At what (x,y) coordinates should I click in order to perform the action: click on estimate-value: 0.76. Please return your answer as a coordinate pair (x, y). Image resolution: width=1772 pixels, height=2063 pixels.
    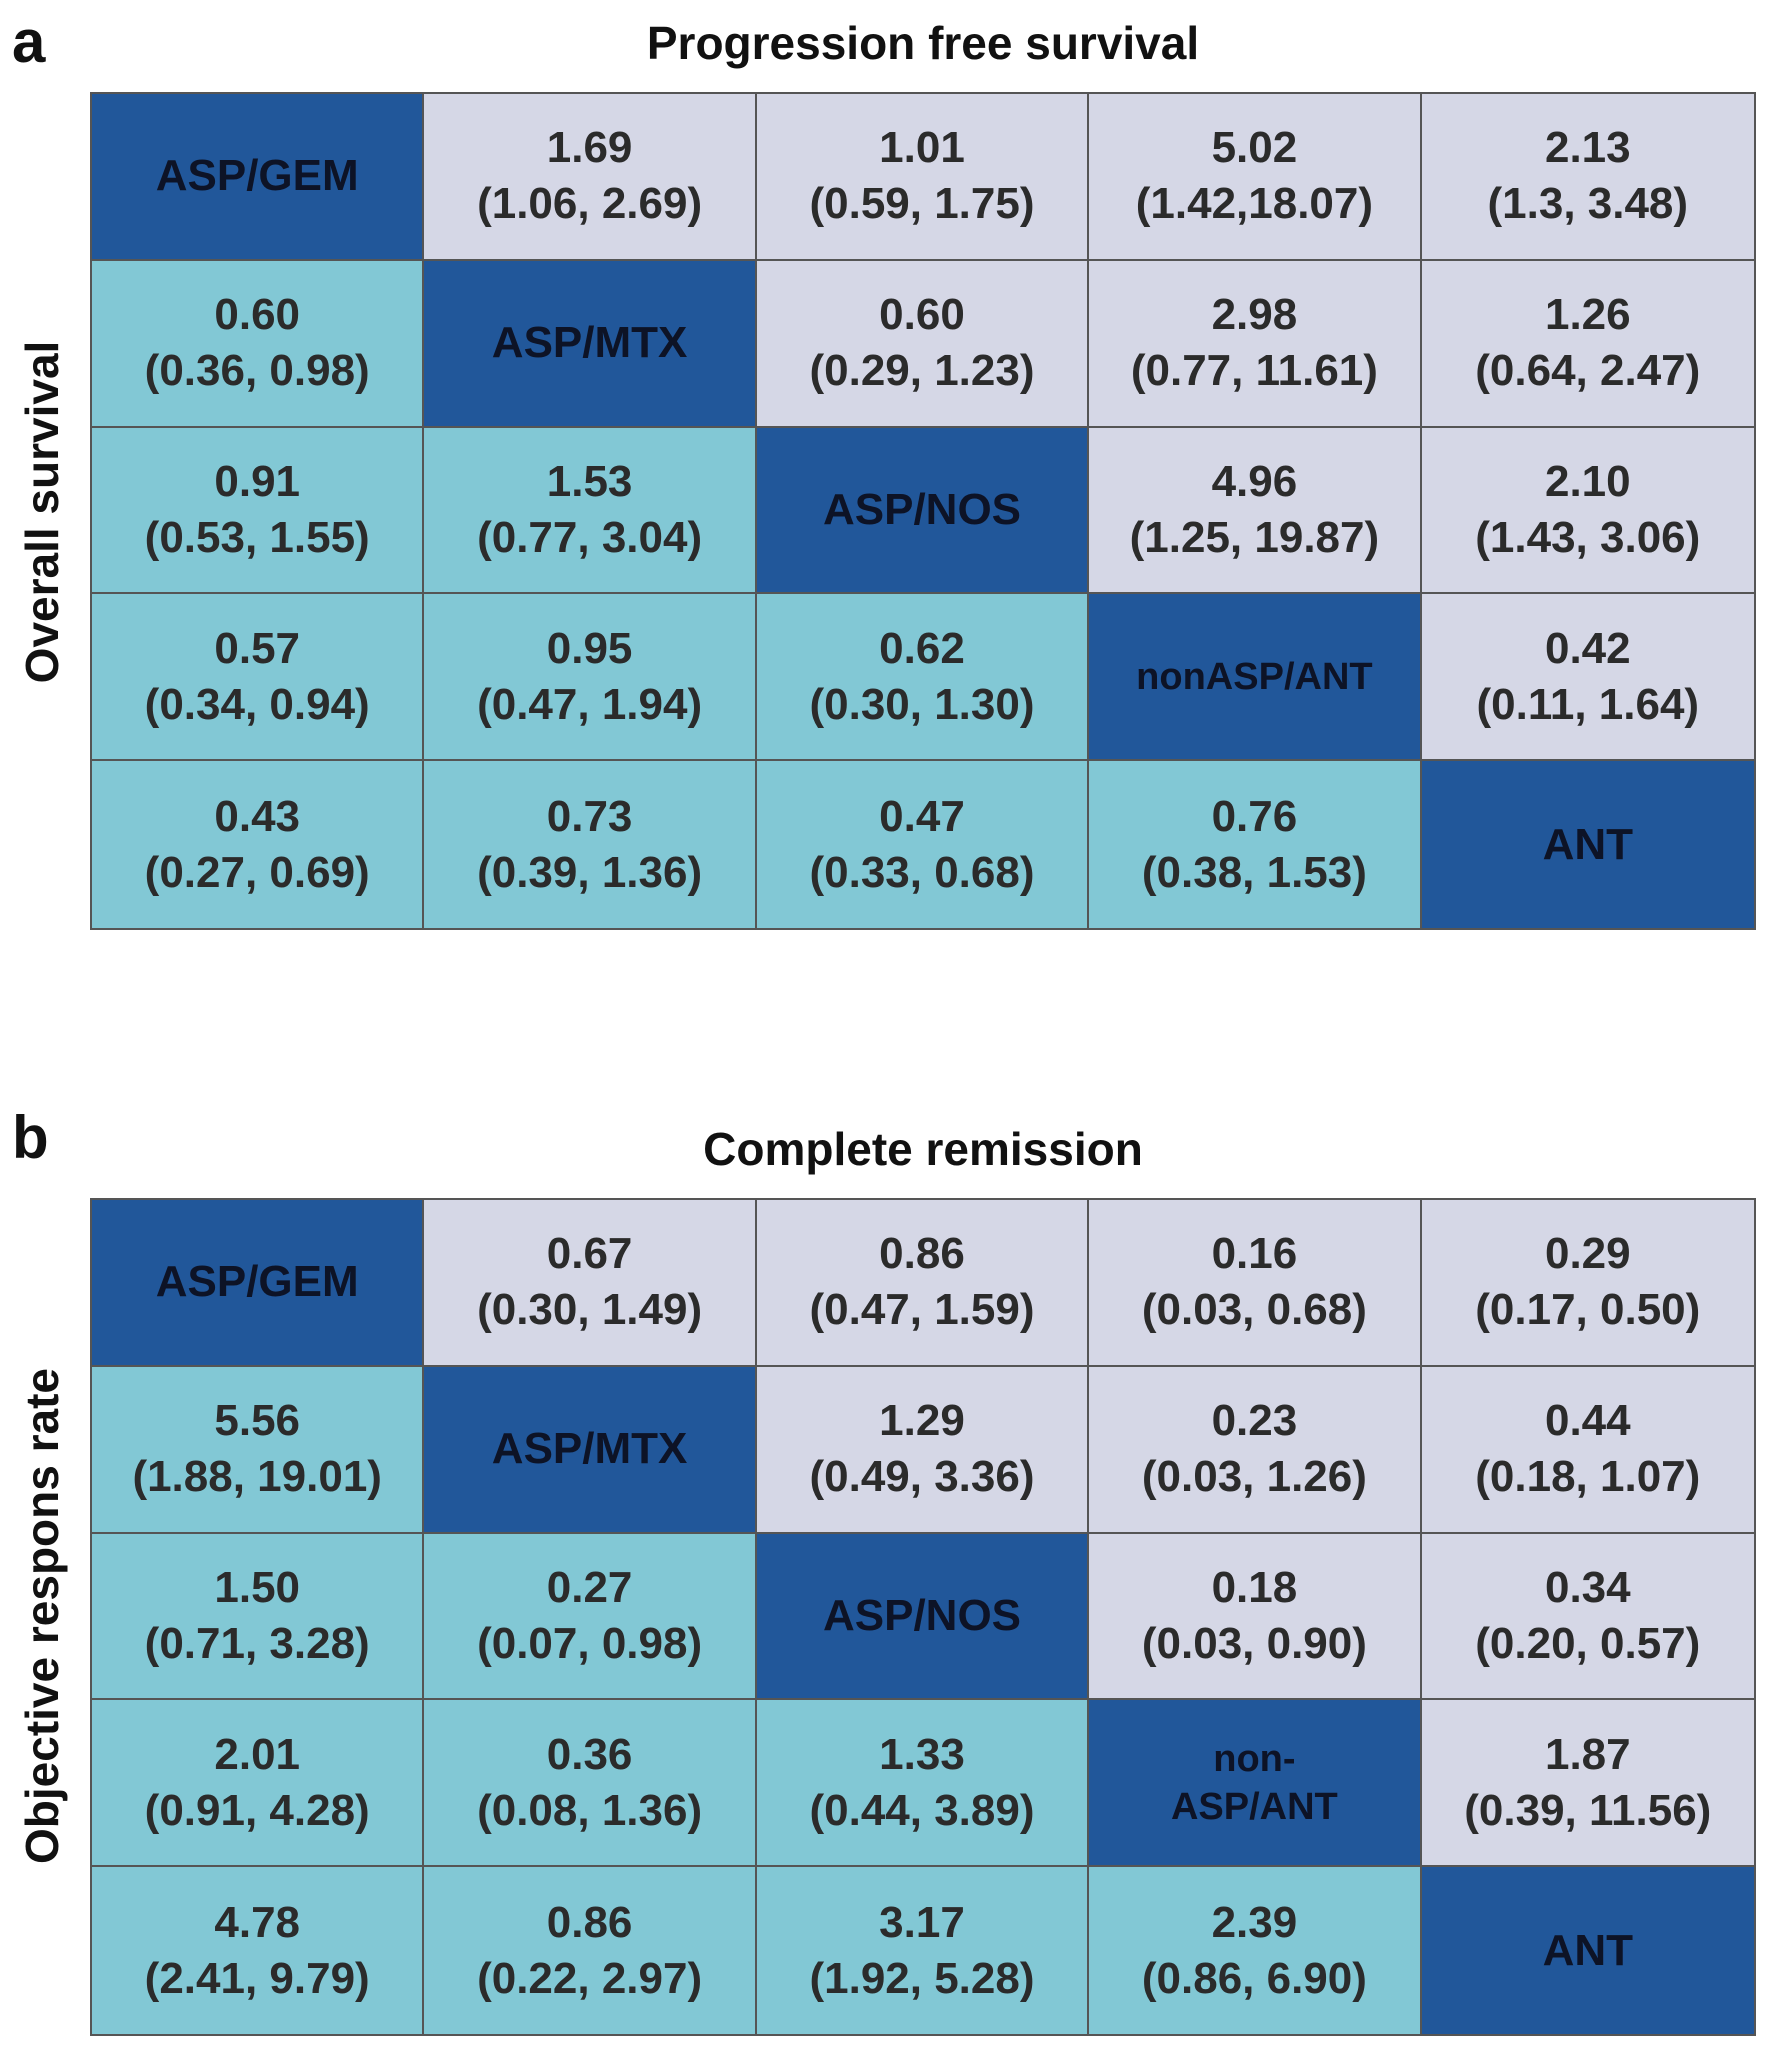
    Looking at the image, I should click on (1254, 816).